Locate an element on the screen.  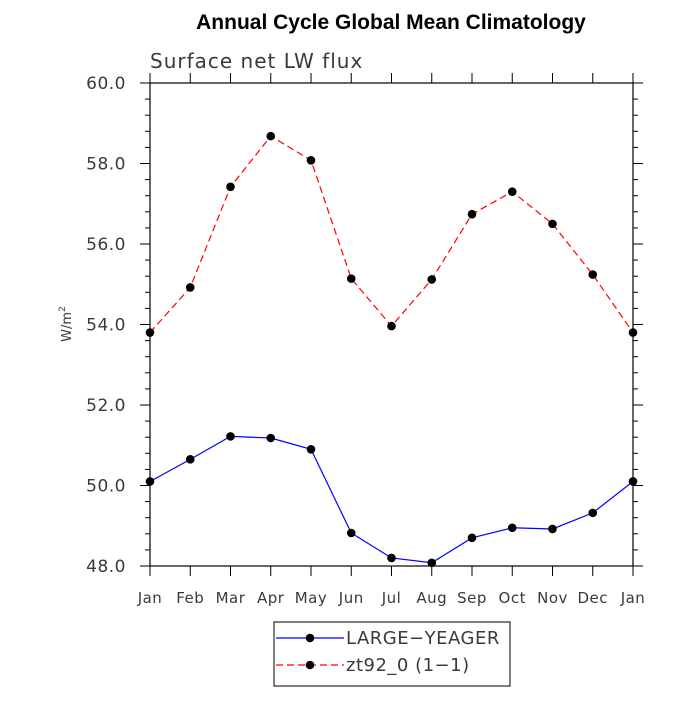
svg-text: W/m2 is located at coordinates (66, 324).